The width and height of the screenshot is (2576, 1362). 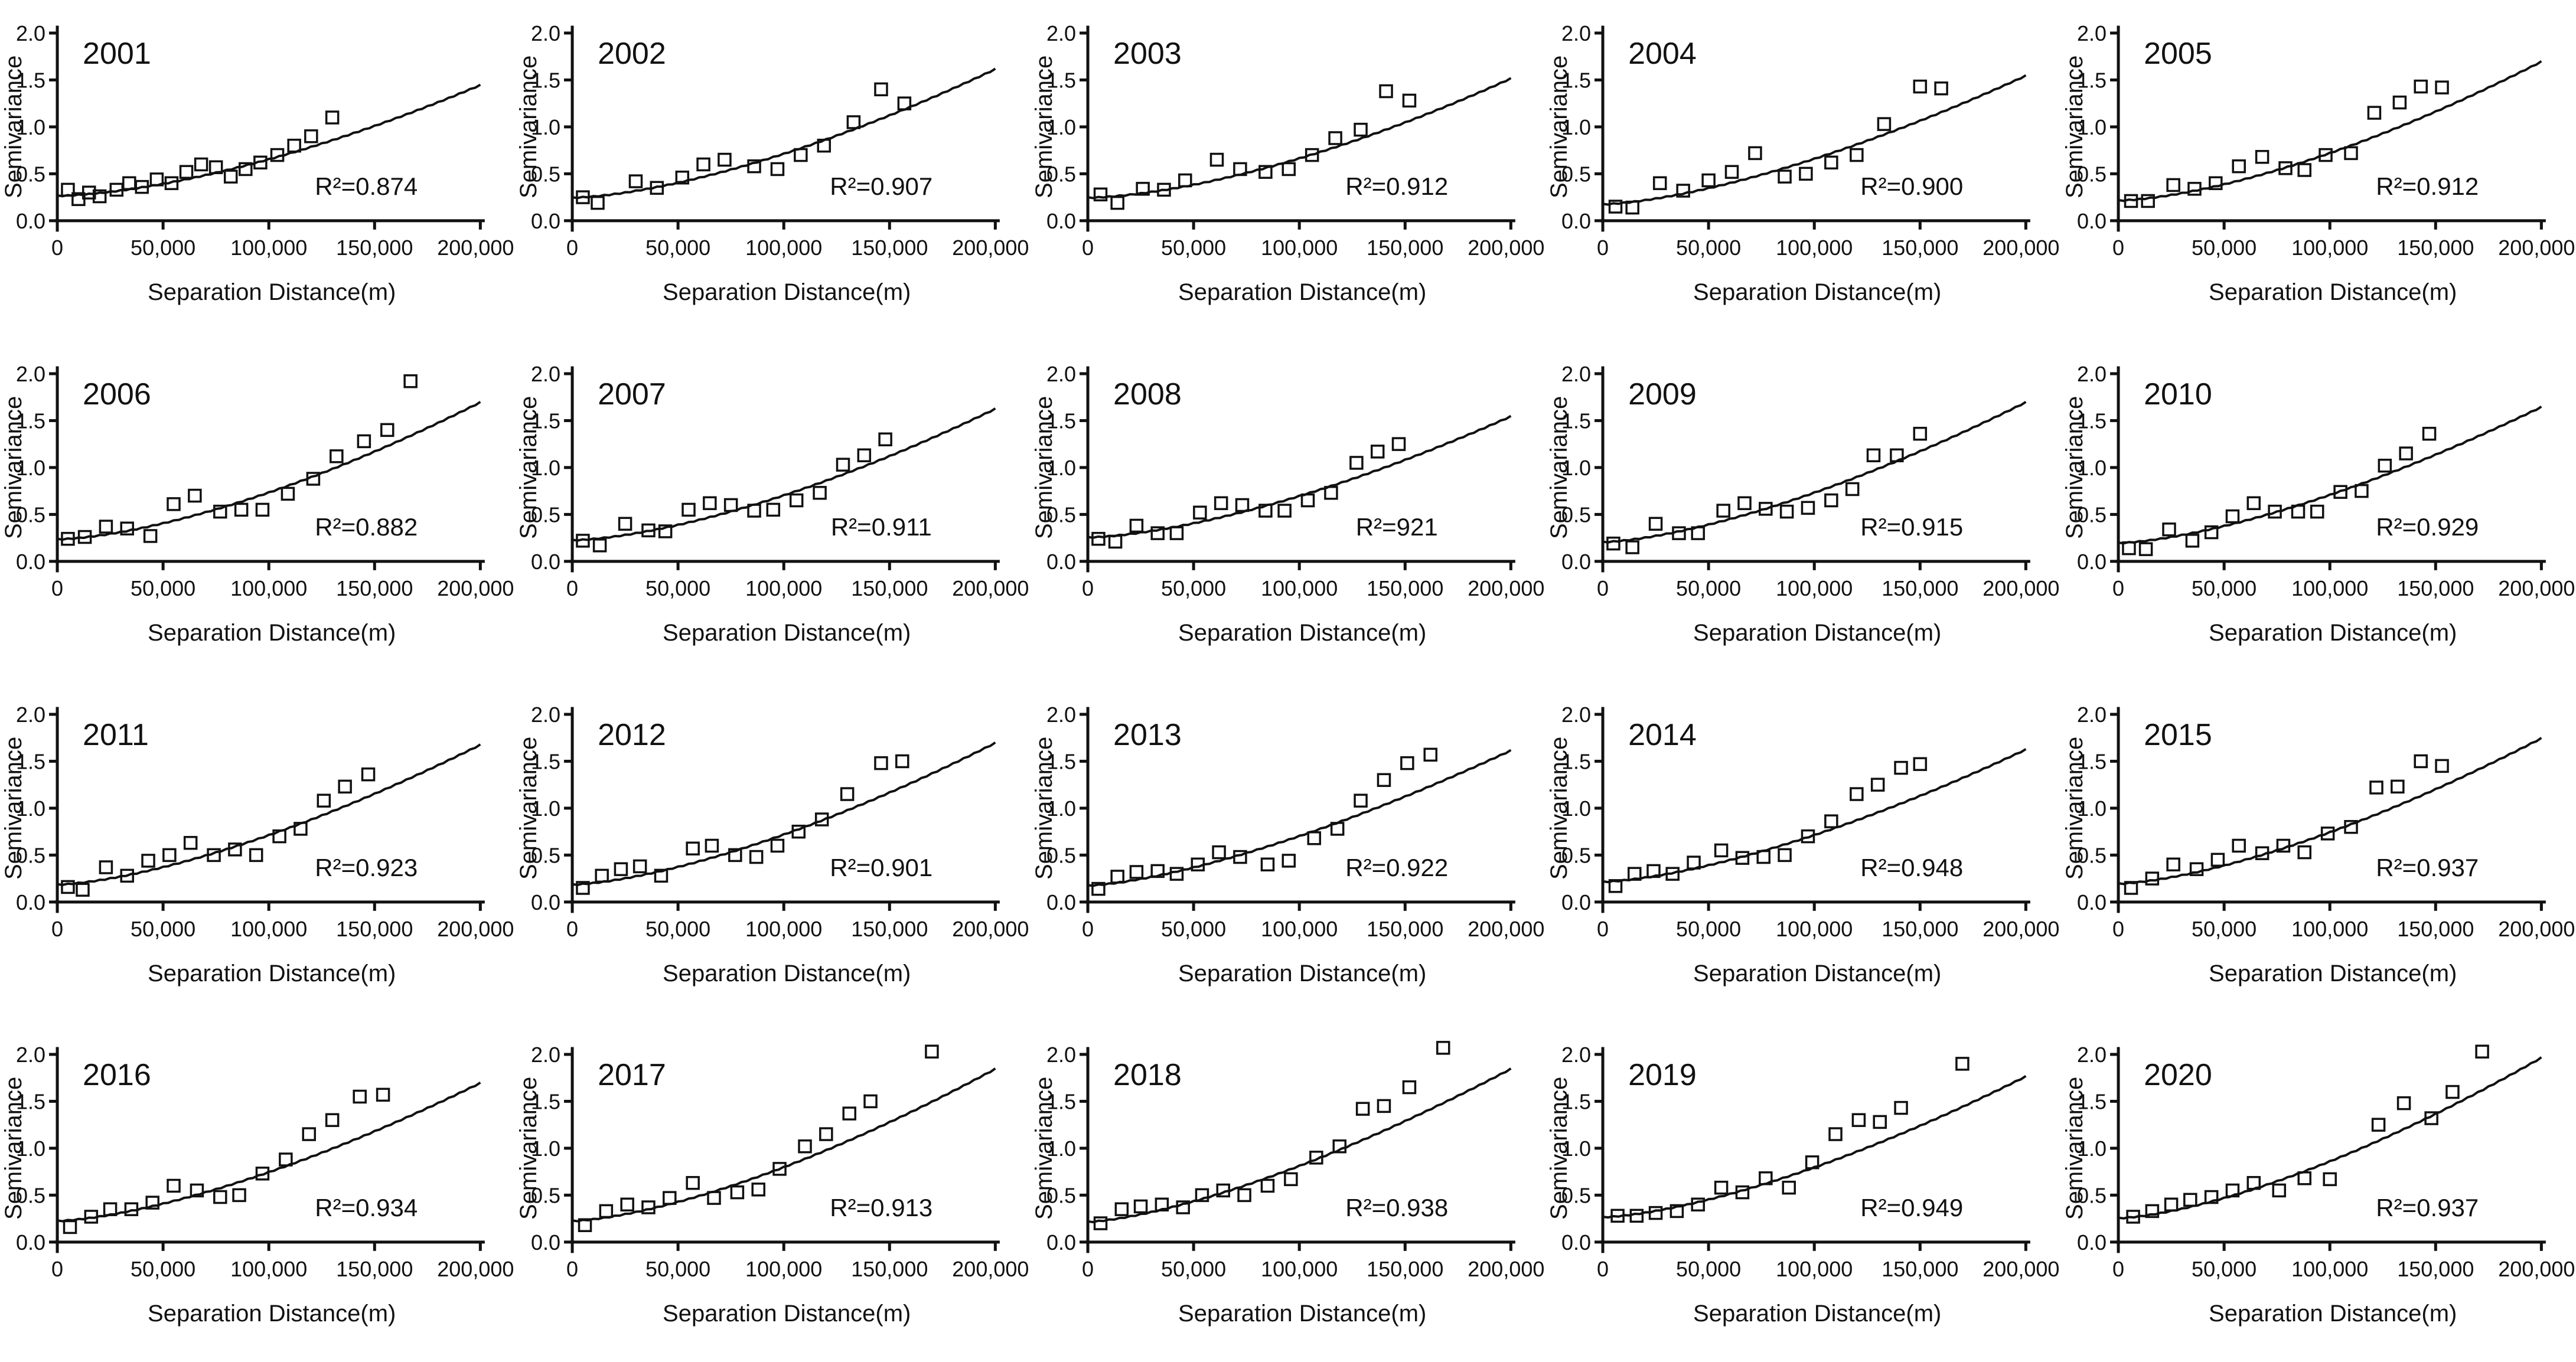 What do you see at coordinates (882, 1207) in the screenshot?
I see `r-squared-label: R²=0.913` at bounding box center [882, 1207].